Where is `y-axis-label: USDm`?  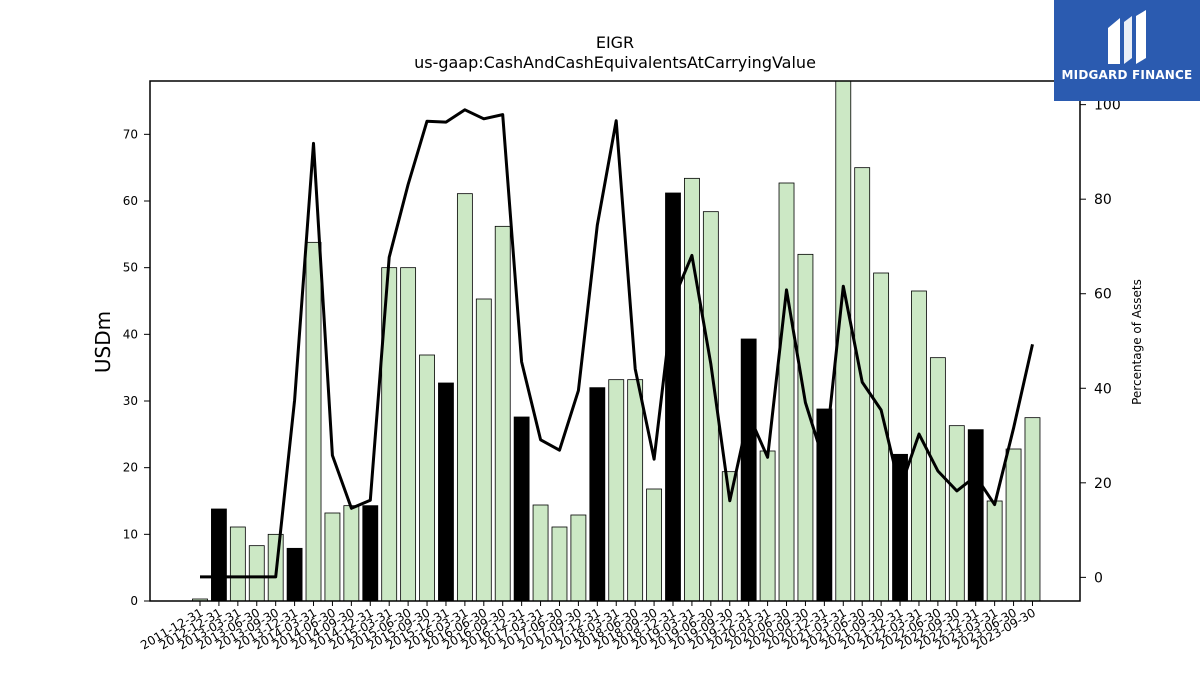
y-axis-label: USDm is located at coordinates (103, 342).